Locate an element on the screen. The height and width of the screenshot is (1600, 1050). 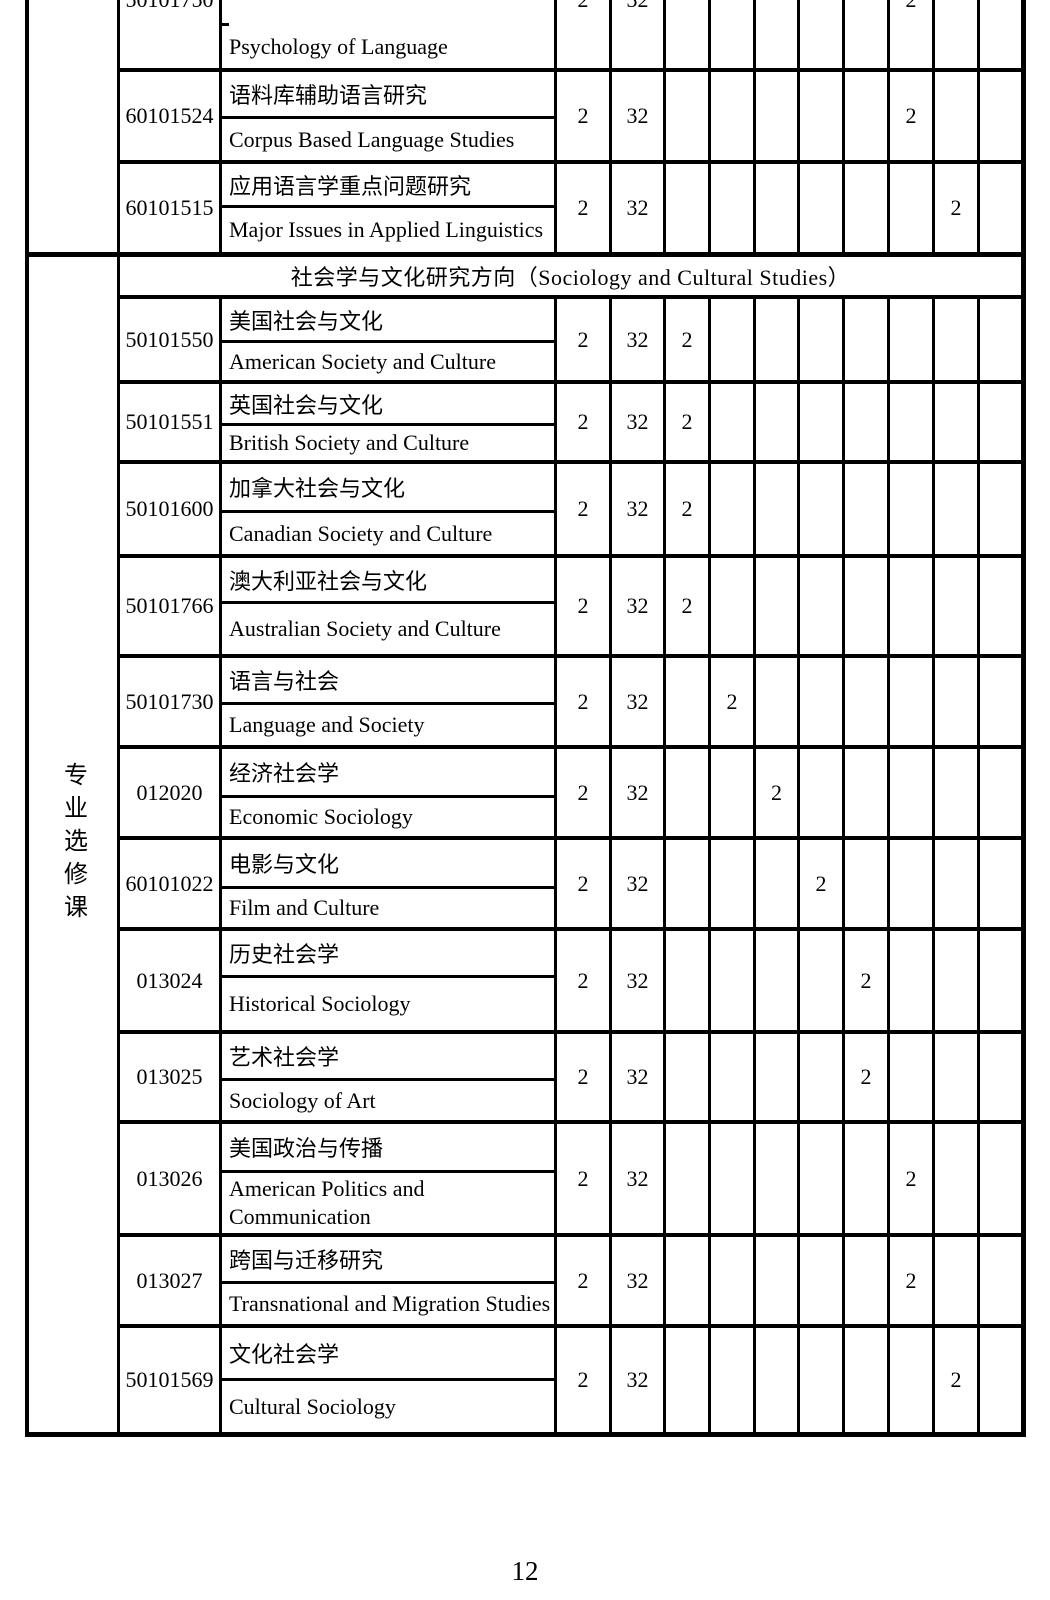
course-row: 013025 艺术社会学 Sociology of Art 2 32 2 is located at coordinates (569, 1079).